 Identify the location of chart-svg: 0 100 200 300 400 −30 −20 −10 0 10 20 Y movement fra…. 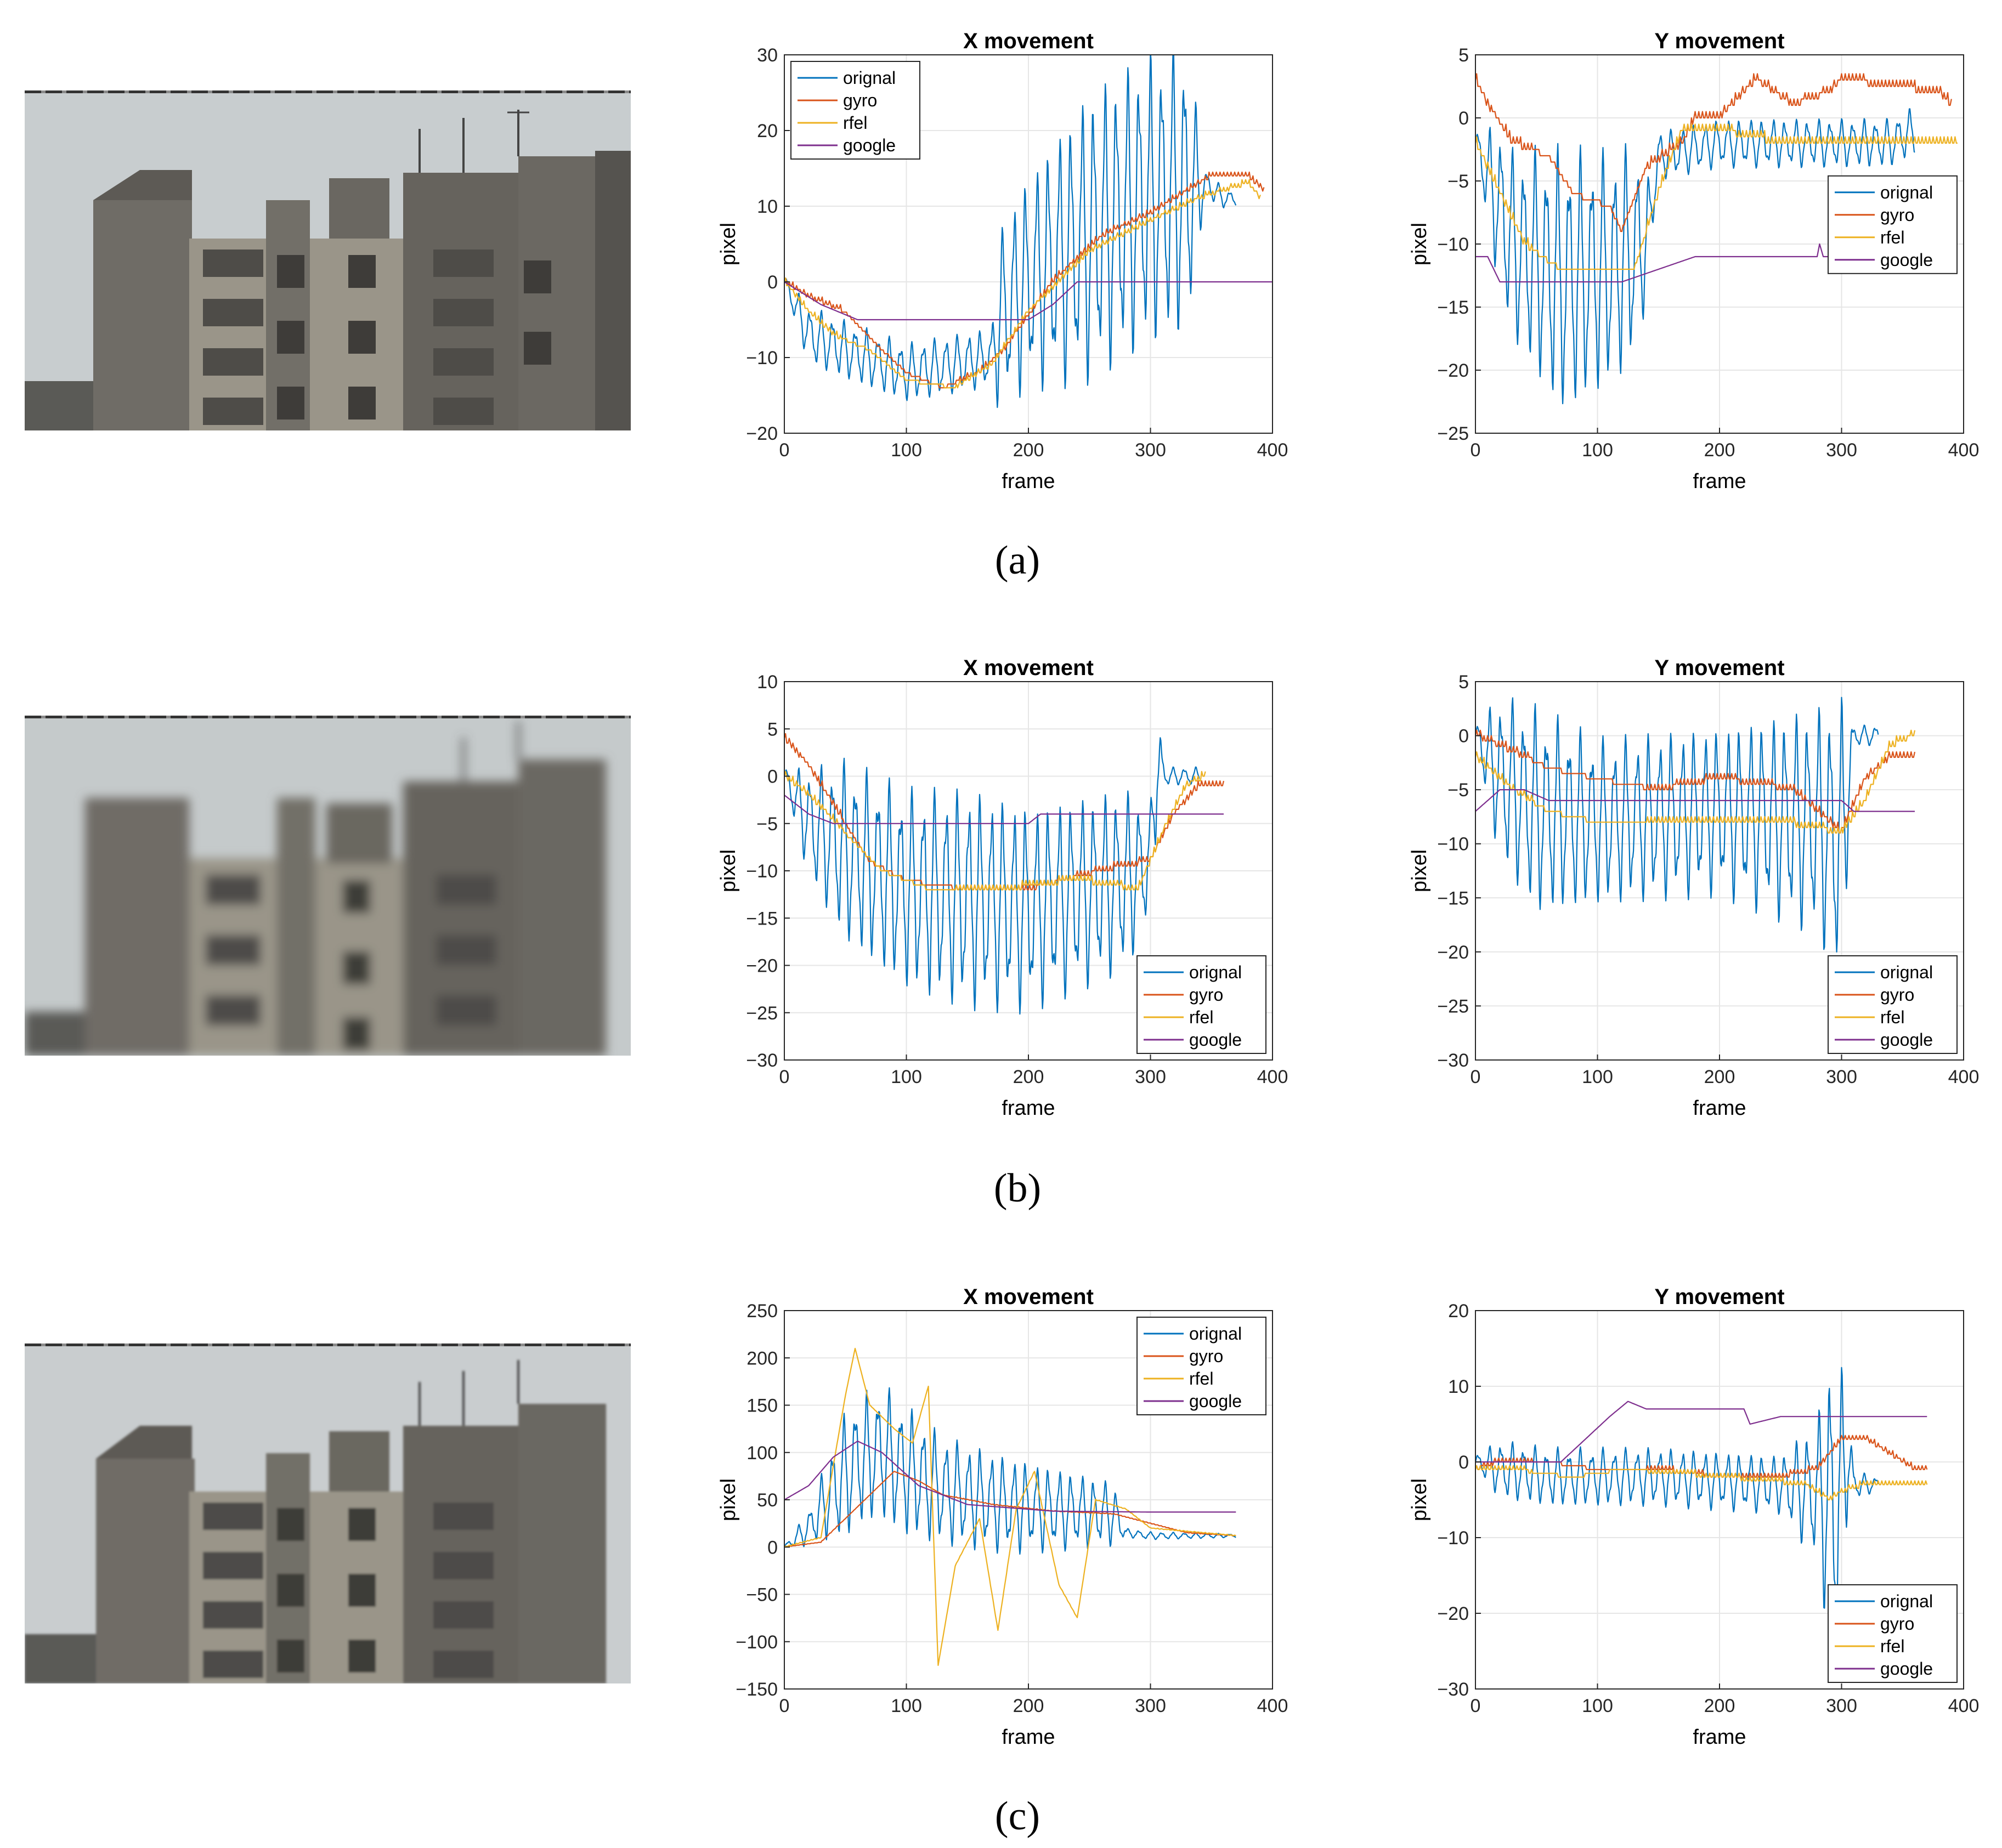
(1694, 1517).